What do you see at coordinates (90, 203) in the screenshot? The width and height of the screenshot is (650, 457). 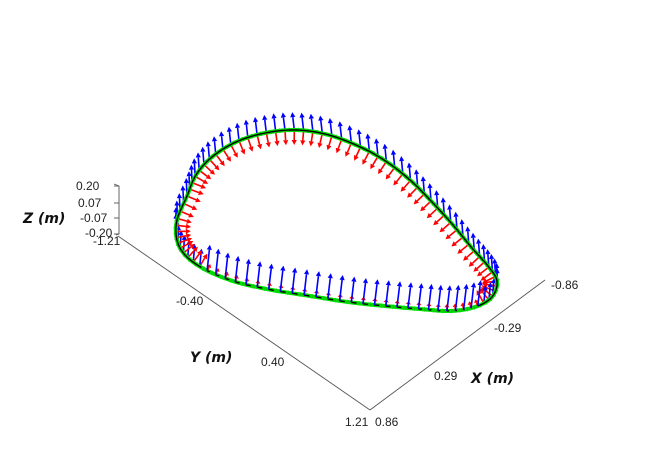 I see `z-tick-label: 0.07` at bounding box center [90, 203].